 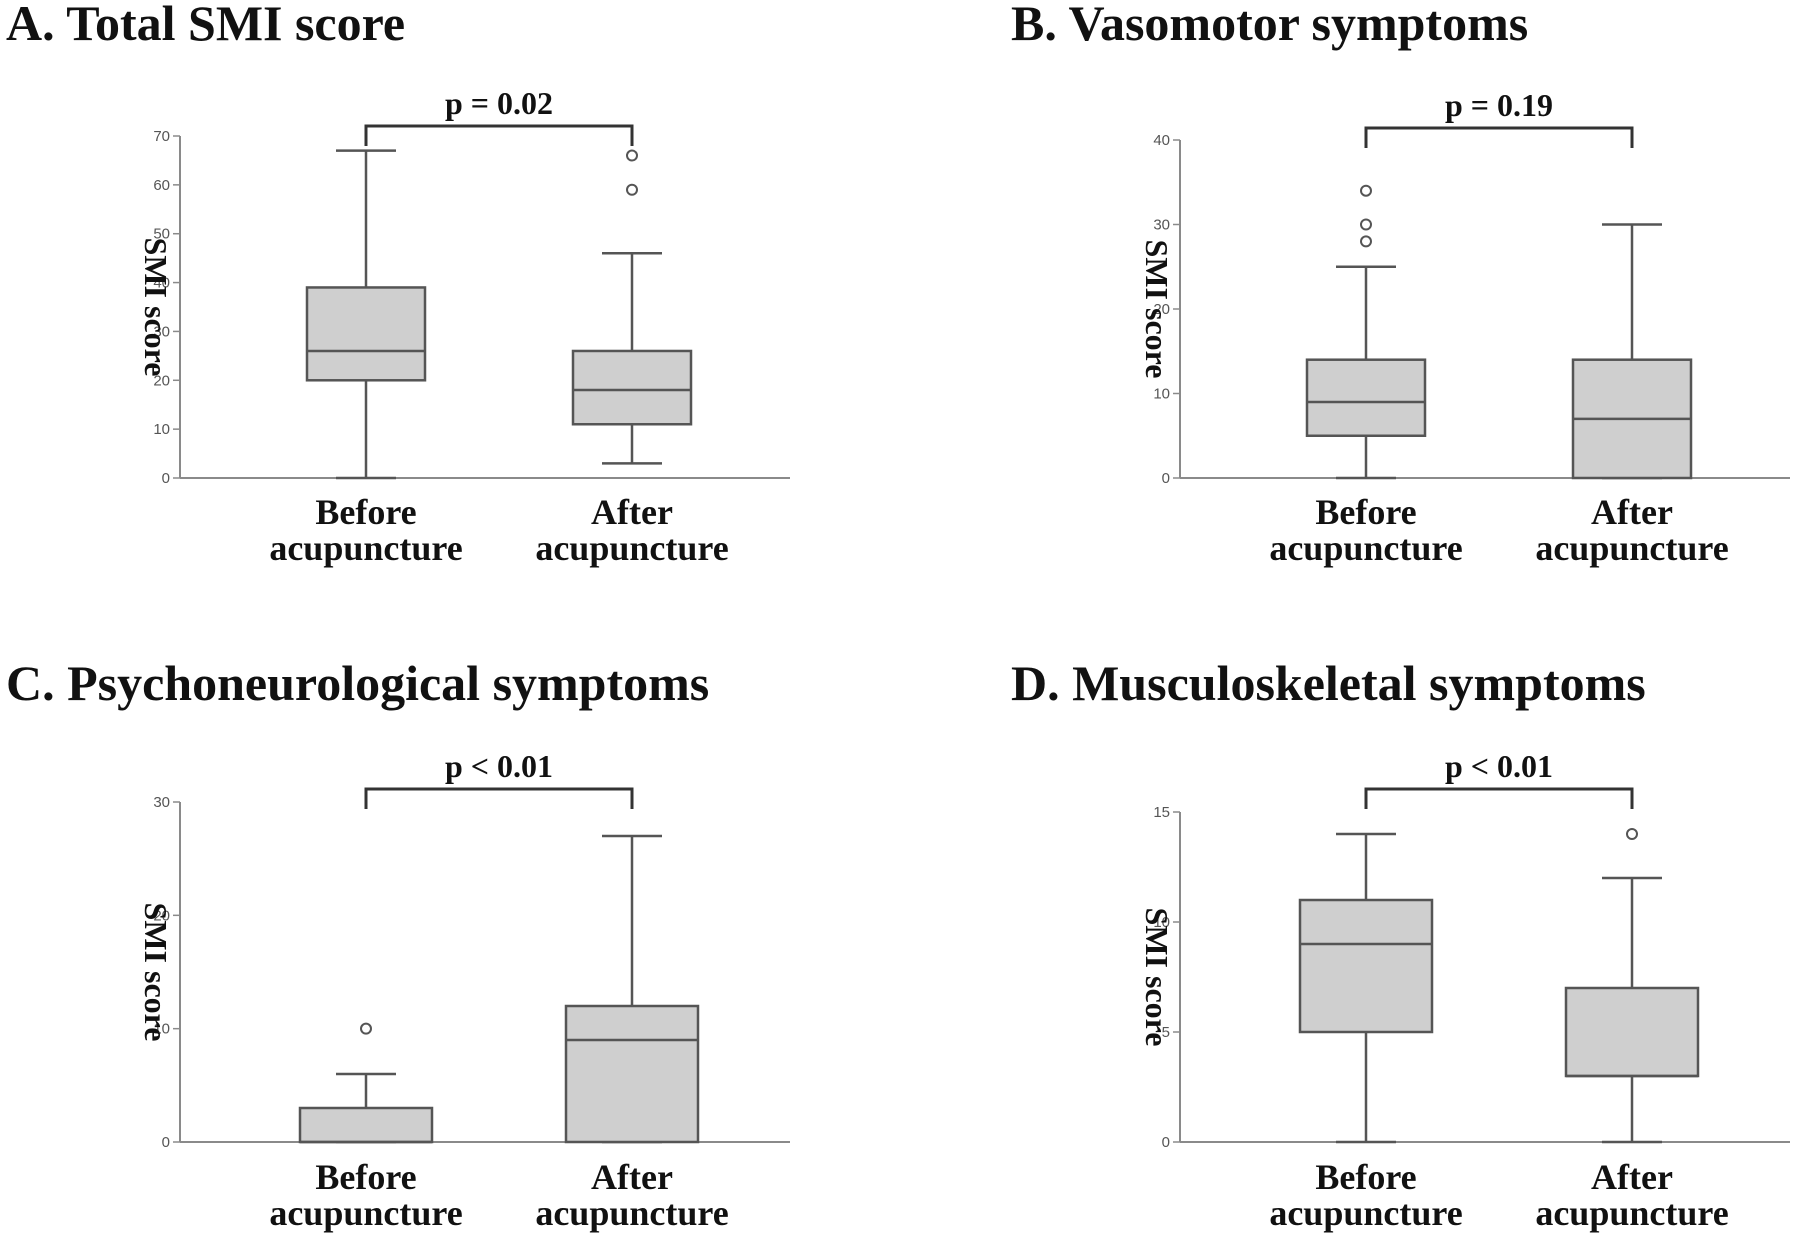 What do you see at coordinates (499, 103) in the screenshot?
I see `p-value-label: p = 0.02` at bounding box center [499, 103].